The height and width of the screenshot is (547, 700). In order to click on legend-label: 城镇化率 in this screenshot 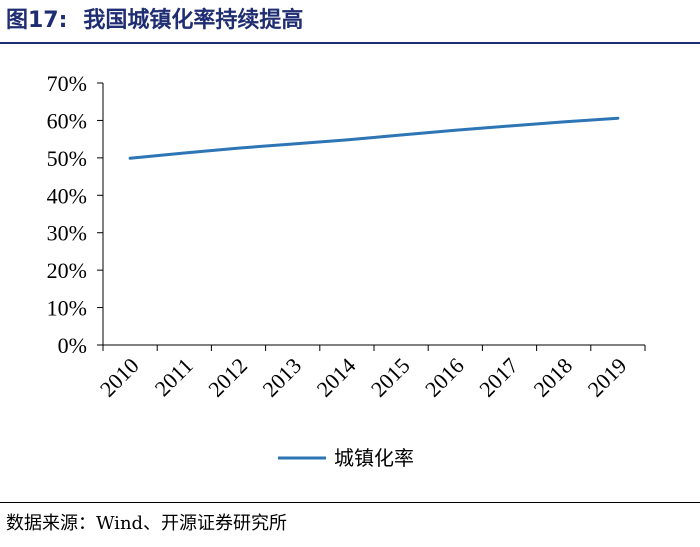, I will do `click(374, 458)`.